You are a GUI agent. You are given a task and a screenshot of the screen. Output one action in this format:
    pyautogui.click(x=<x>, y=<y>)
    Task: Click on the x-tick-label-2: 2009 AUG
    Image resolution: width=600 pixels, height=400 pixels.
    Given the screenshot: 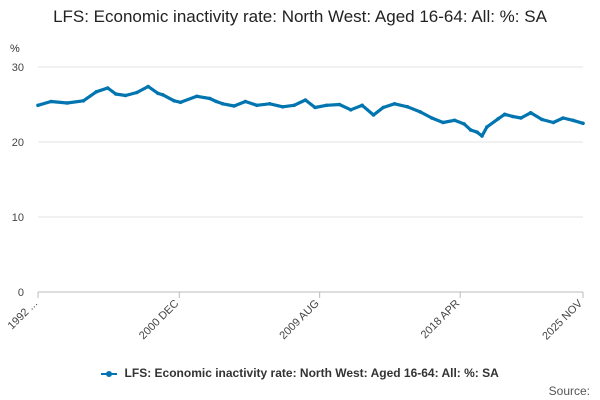 What is the action you would take?
    pyautogui.click(x=299, y=320)
    